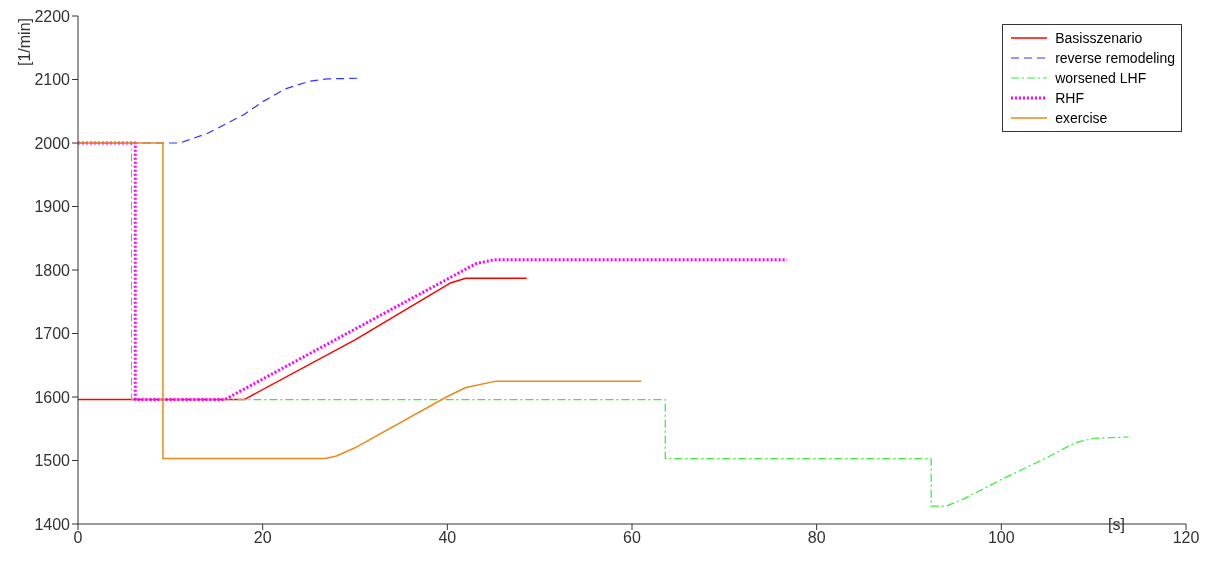  Describe the element at coordinates (52, 207) in the screenshot. I see `y-tick-label: 1900` at that location.